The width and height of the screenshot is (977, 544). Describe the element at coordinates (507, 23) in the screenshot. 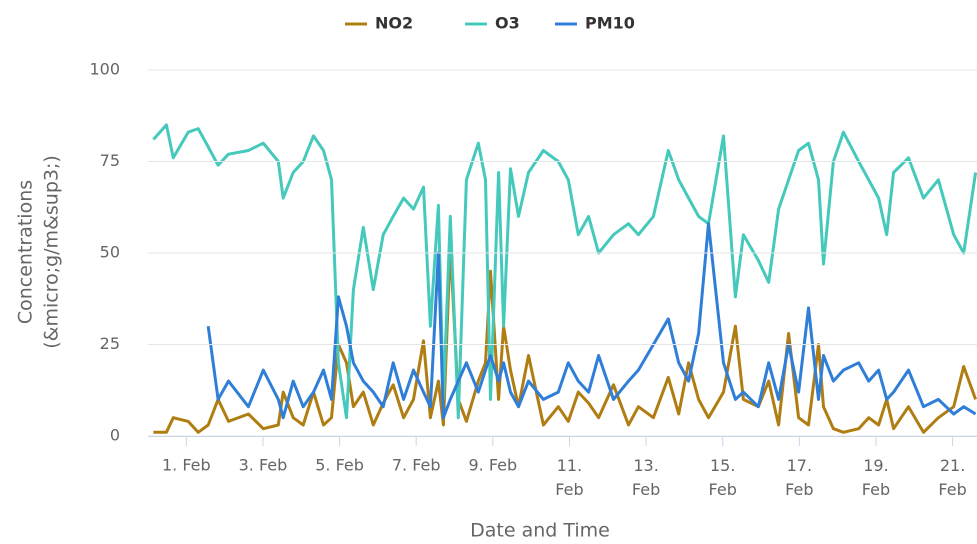

I see `legend-label: O3` at that location.